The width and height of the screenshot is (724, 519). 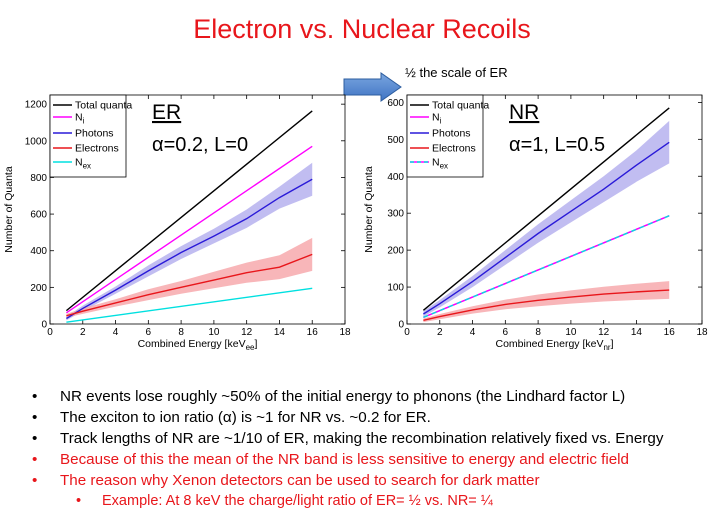 I want to click on y-tick-label: 300, so click(x=395, y=214).